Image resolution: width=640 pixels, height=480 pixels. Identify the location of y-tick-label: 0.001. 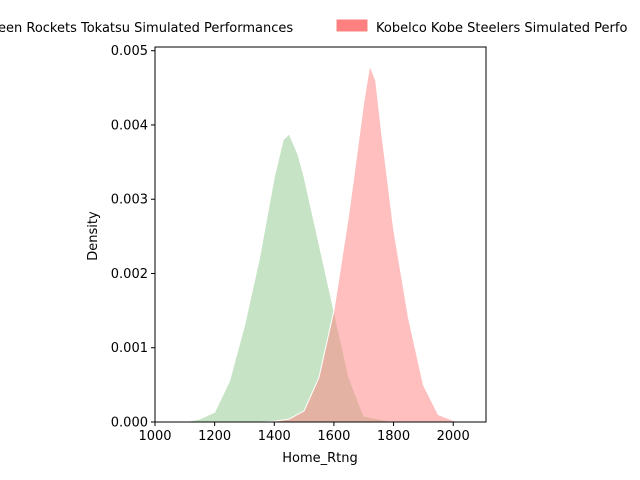
(129, 348).